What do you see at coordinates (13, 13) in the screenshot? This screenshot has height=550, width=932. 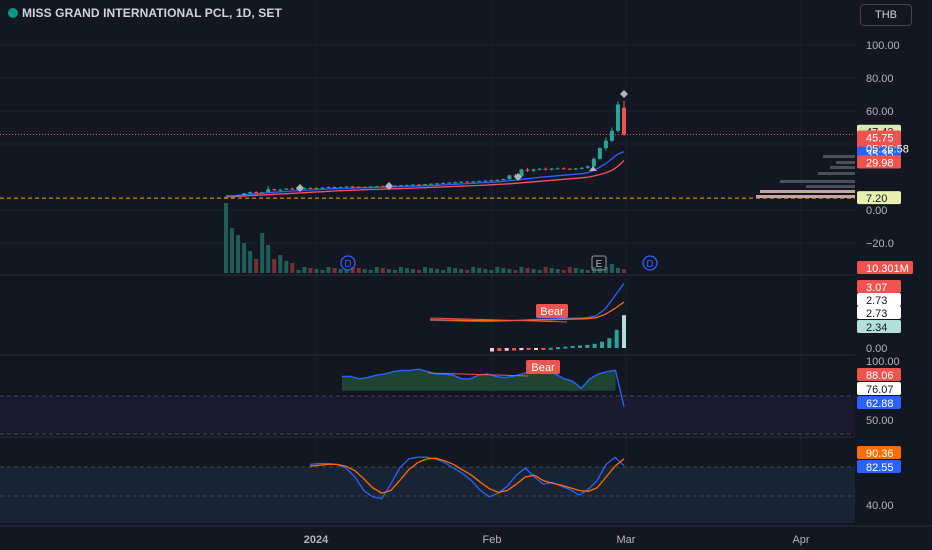 I see `symbol-status-icon` at bounding box center [13, 13].